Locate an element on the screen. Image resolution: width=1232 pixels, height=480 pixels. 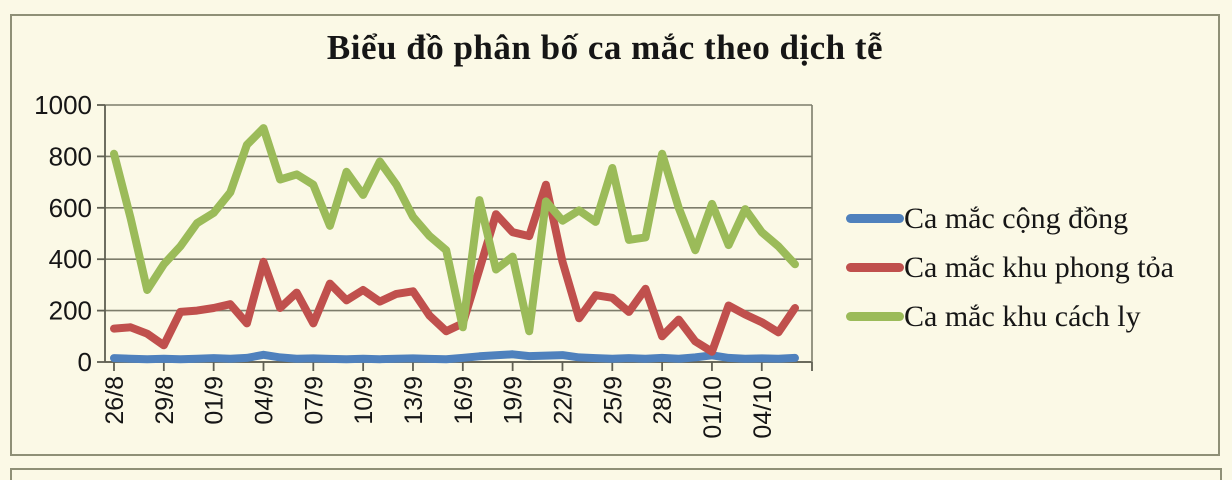
legend-label-2: Ca mắc khu cách ly is located at coordinates (1022, 316).